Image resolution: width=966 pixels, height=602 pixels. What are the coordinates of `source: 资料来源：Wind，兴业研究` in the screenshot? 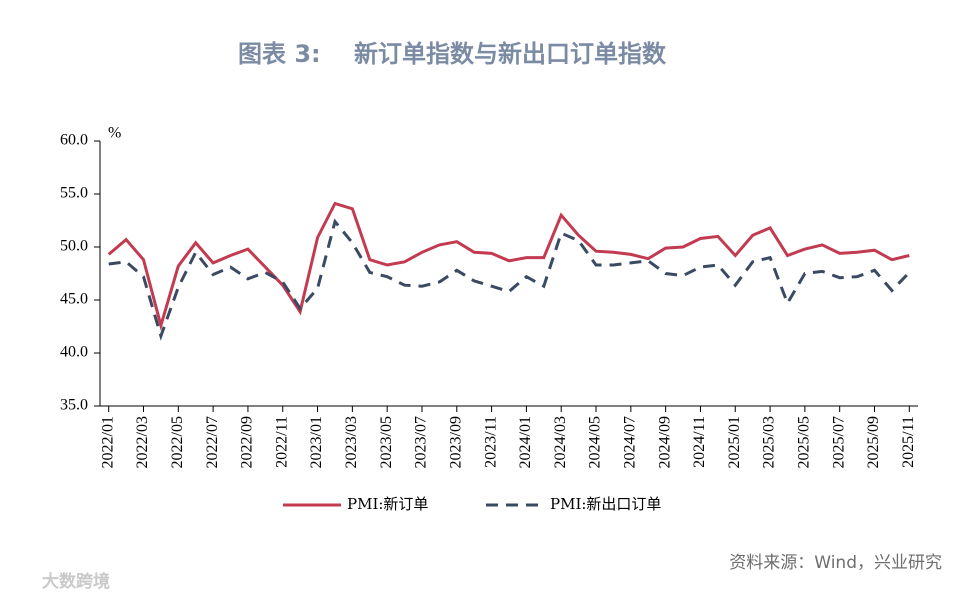 It's located at (835, 563).